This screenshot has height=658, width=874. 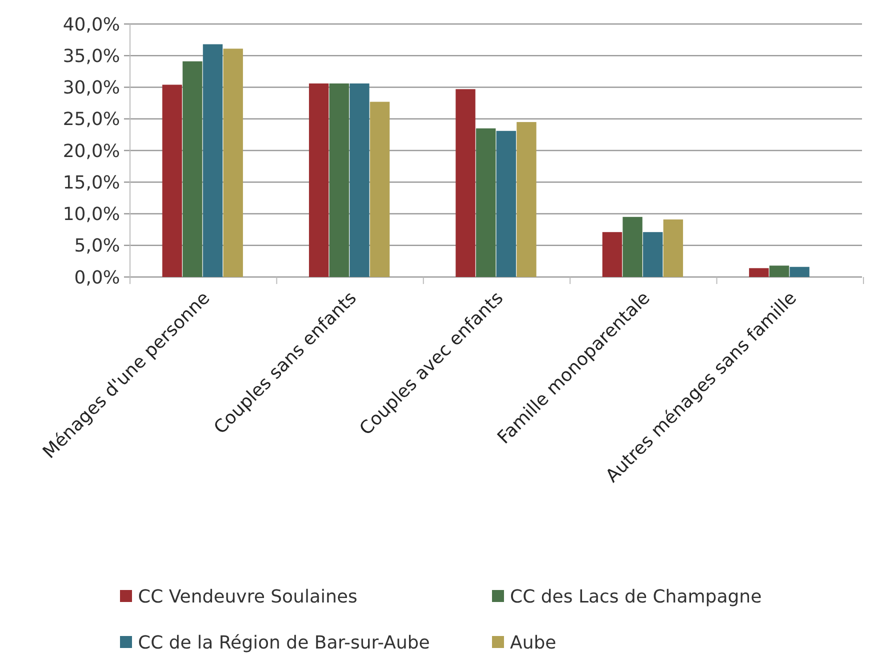 What do you see at coordinates (91, 119) in the screenshot?
I see `y-tick-label: 25,0%` at bounding box center [91, 119].